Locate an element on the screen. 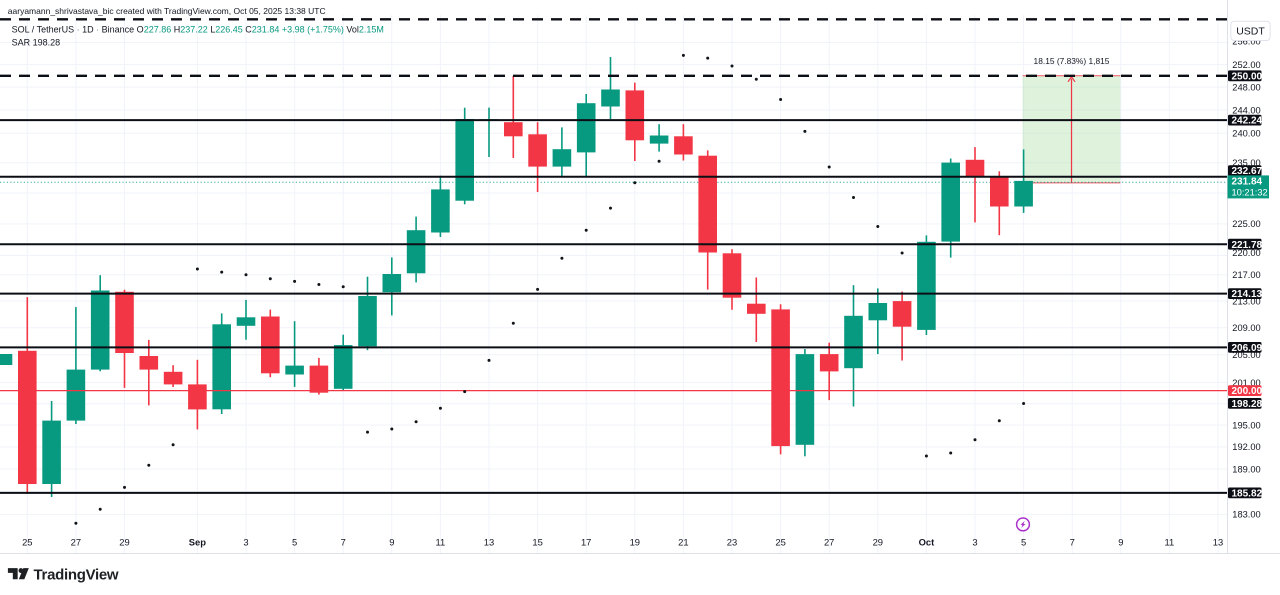 The height and width of the screenshot is (595, 1280). svg-text: 192.00 is located at coordinates (1246, 447).